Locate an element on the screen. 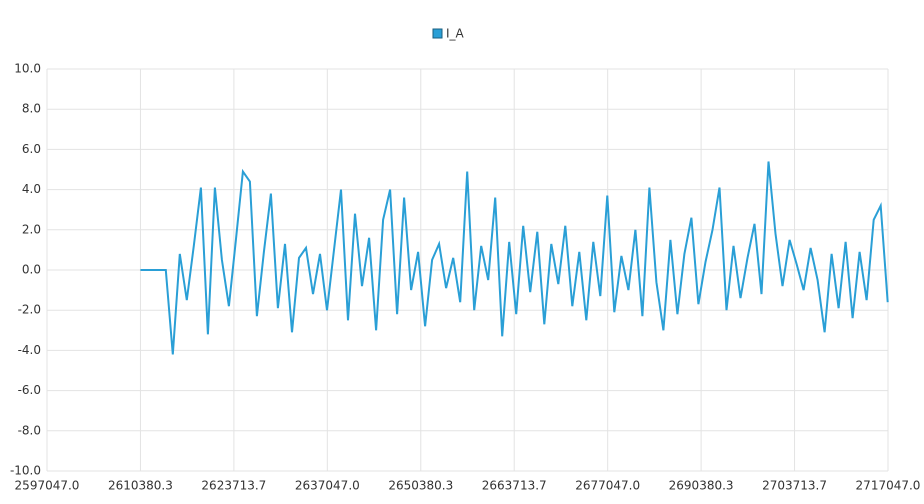  x-tick-label: 2703713.7 is located at coordinates (794, 486).